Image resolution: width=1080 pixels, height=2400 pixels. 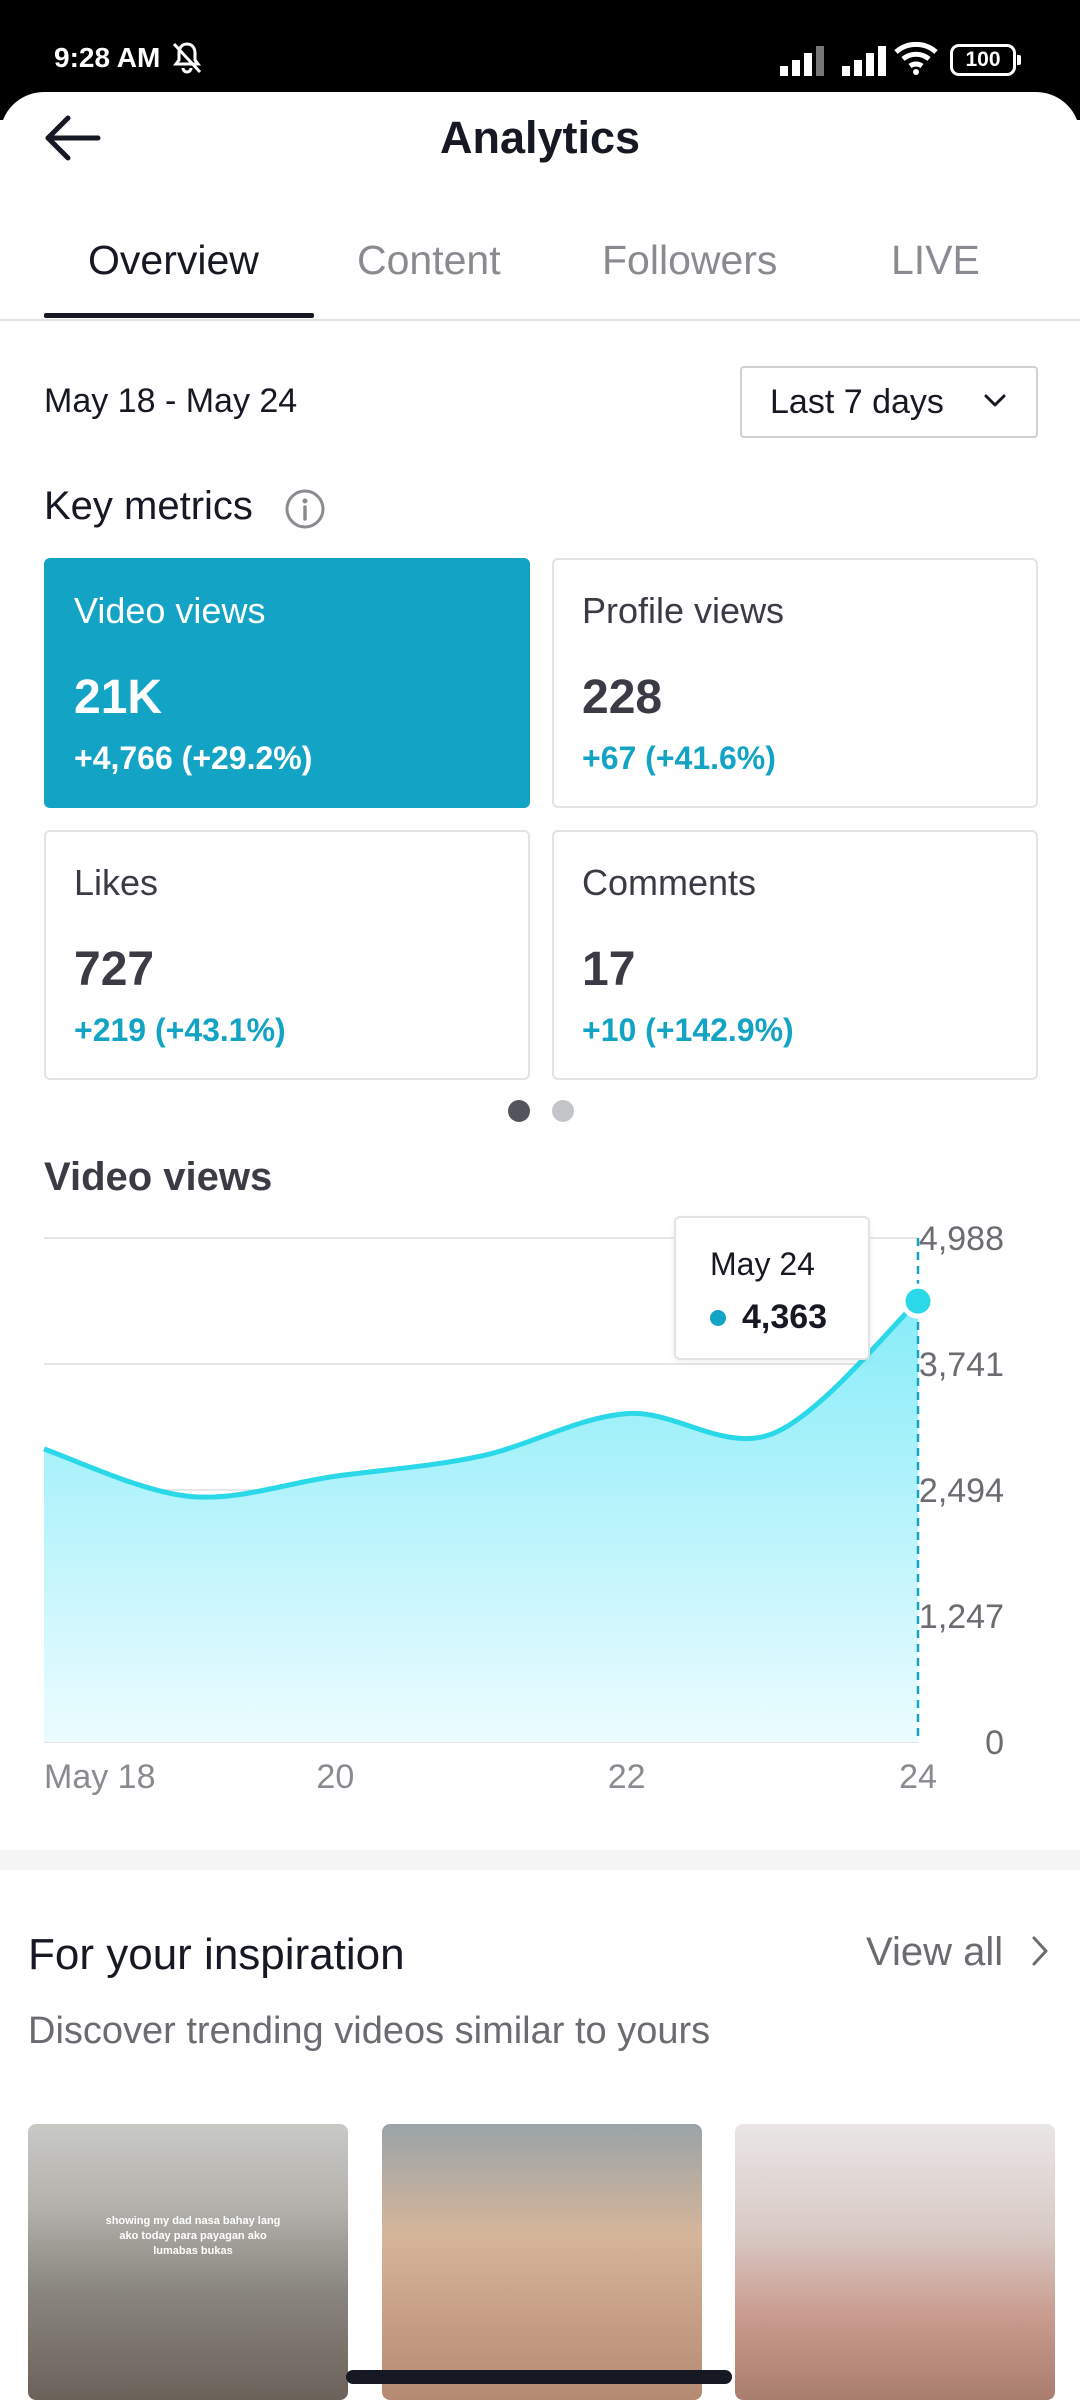 What do you see at coordinates (116, 882) in the screenshot?
I see `metric-label: Likes` at bounding box center [116, 882].